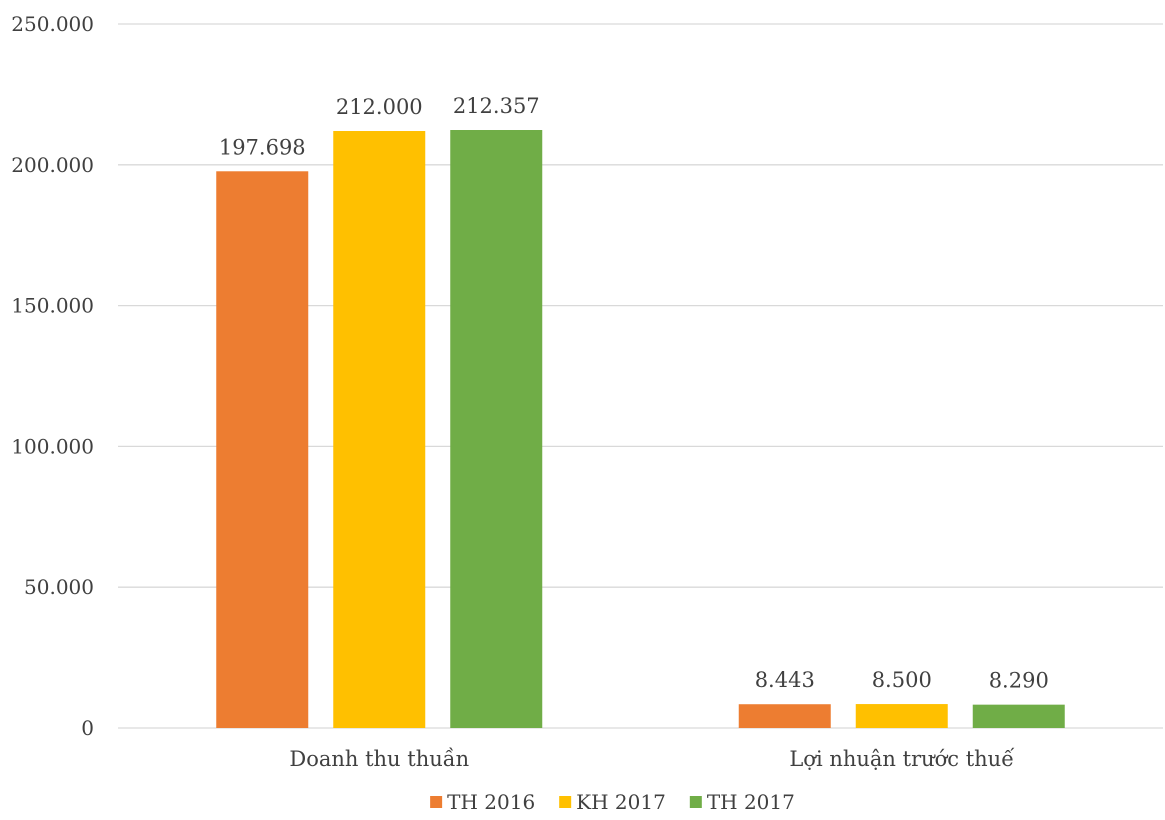 This screenshot has height=820, width=1165. What do you see at coordinates (491, 802) in the screenshot?
I see `legend-label: TH 2016` at bounding box center [491, 802].